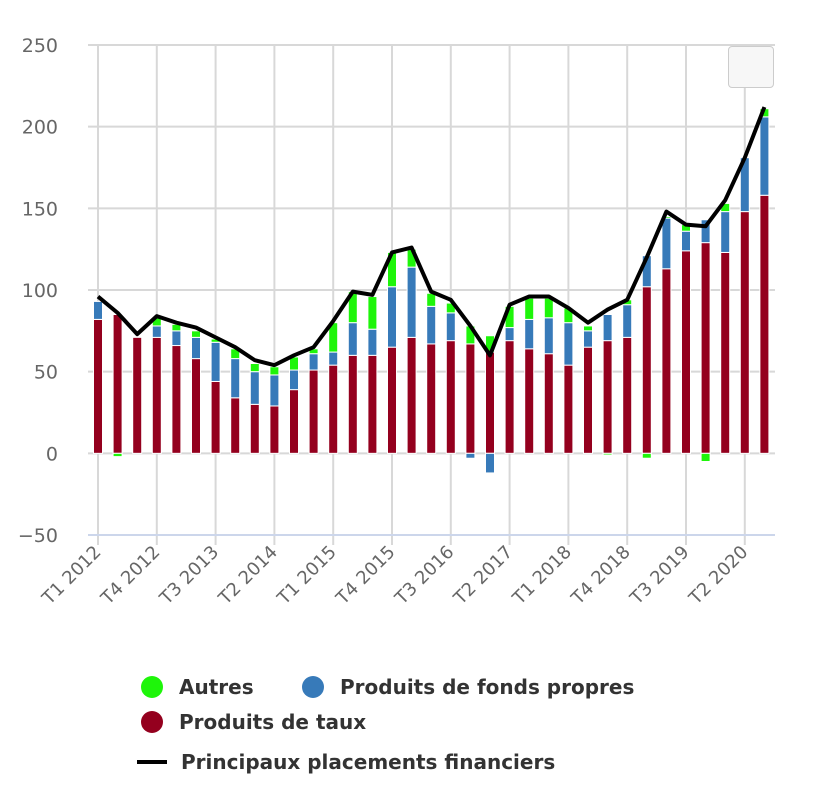 This screenshot has width=816, height=796. What do you see at coordinates (368, 762) in the screenshot?
I see `legend-label: Principaux placements financiers` at bounding box center [368, 762].